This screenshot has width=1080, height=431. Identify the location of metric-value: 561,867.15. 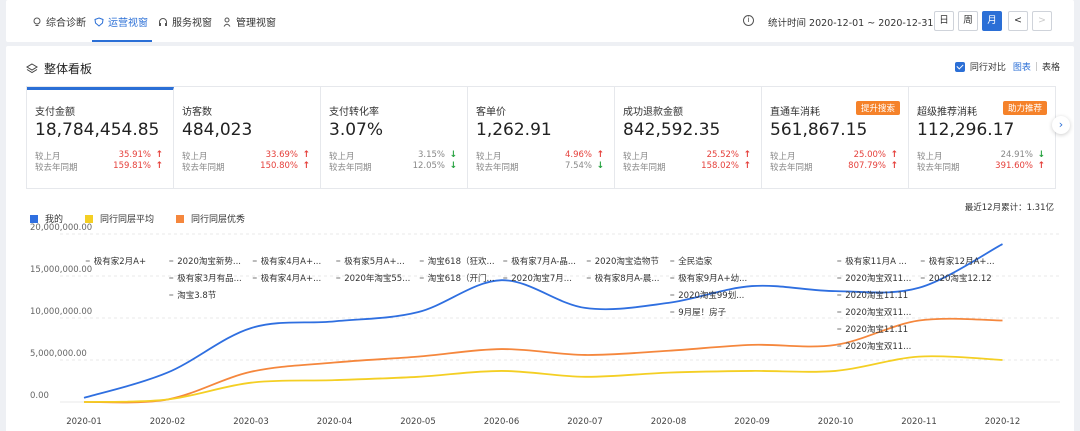
(819, 130).